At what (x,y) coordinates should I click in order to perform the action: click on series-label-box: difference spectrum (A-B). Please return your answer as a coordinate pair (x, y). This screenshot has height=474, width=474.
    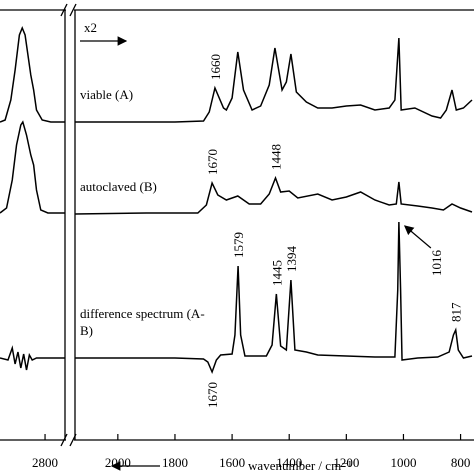
    Looking at the image, I should click on (142, 322).